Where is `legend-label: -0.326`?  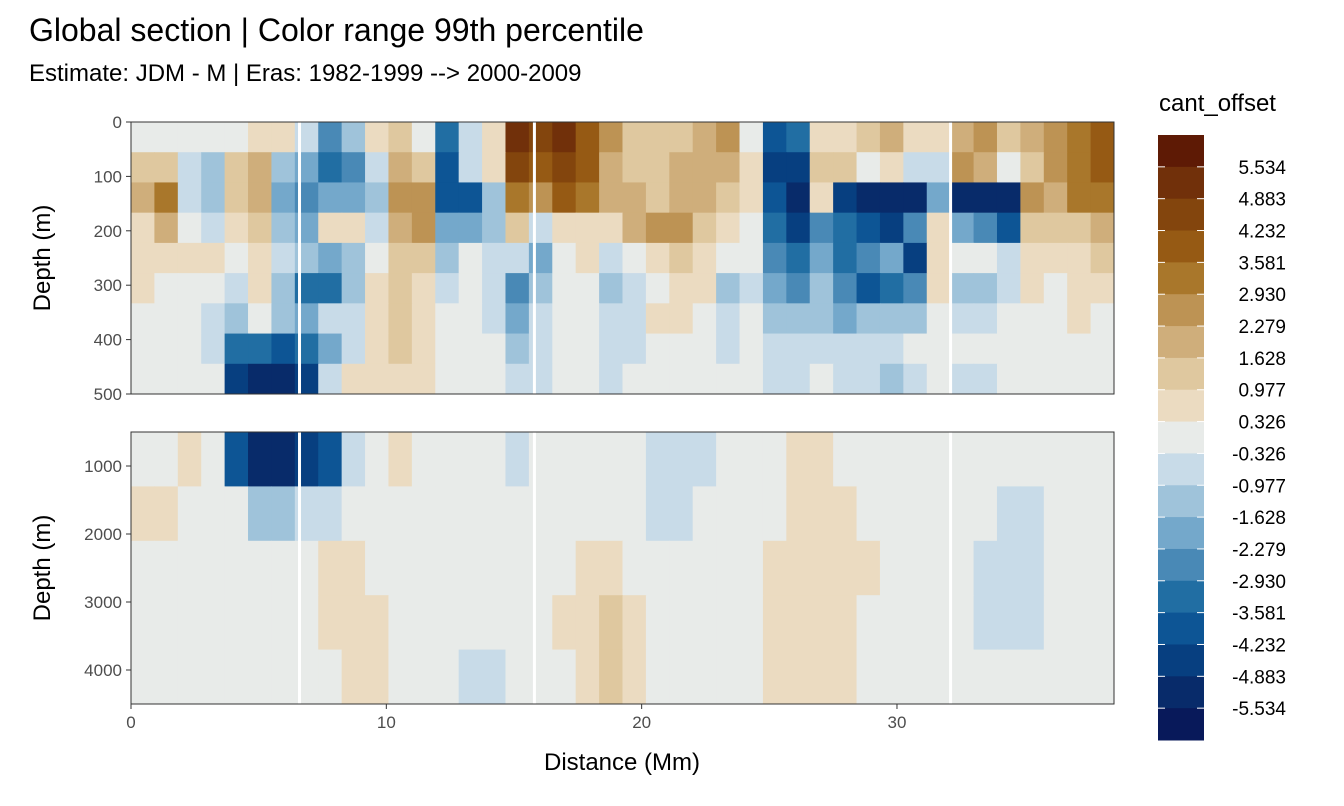
legend-label: -0.326 is located at coordinates (1259, 454).